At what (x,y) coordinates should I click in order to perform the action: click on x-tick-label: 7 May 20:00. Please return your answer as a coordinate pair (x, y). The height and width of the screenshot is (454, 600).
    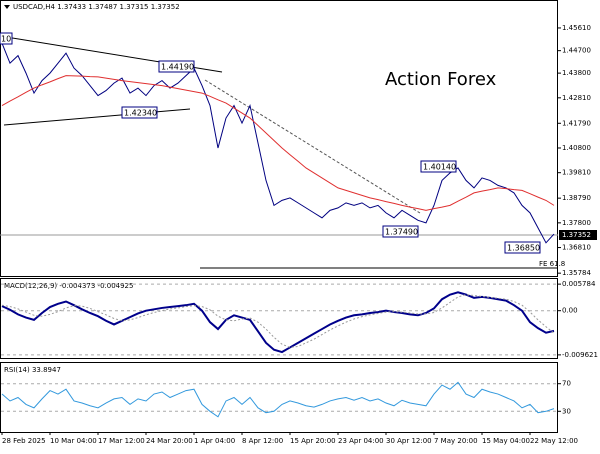
    Looking at the image, I should click on (456, 441).